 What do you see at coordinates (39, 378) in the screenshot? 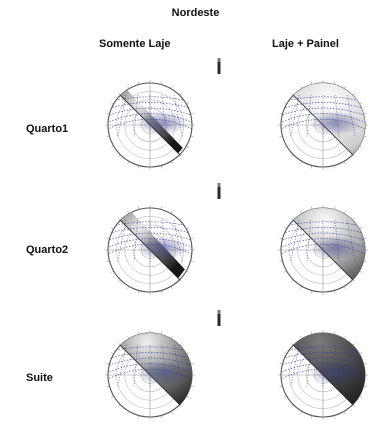
I see `row-label-suite: Suite` at bounding box center [39, 378].